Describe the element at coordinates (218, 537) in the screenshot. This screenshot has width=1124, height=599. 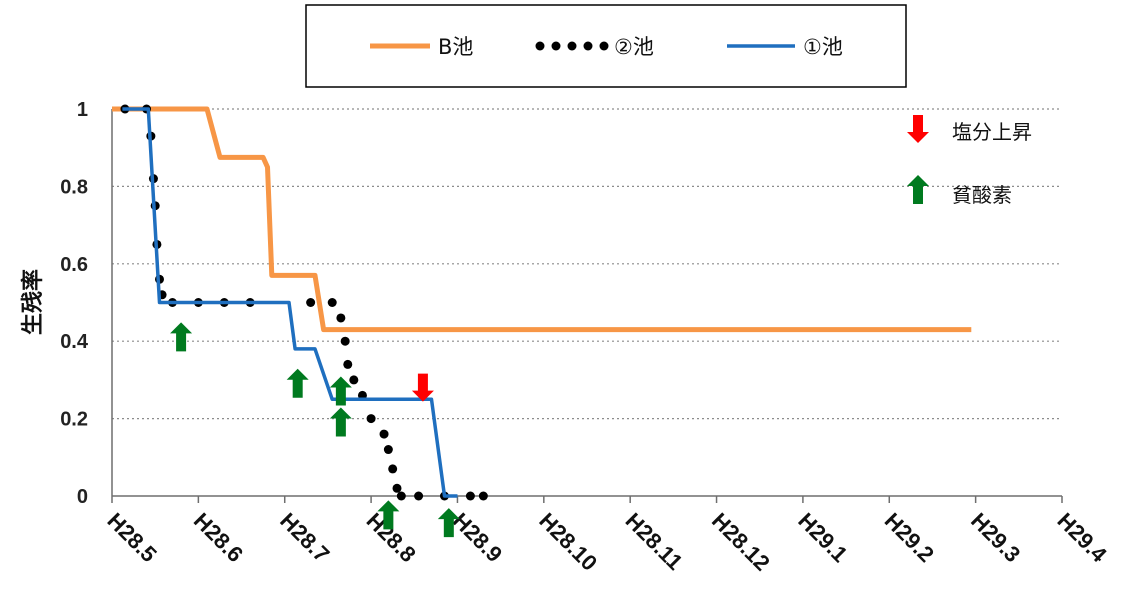
I see `x-tick-label: H28.6` at that location.